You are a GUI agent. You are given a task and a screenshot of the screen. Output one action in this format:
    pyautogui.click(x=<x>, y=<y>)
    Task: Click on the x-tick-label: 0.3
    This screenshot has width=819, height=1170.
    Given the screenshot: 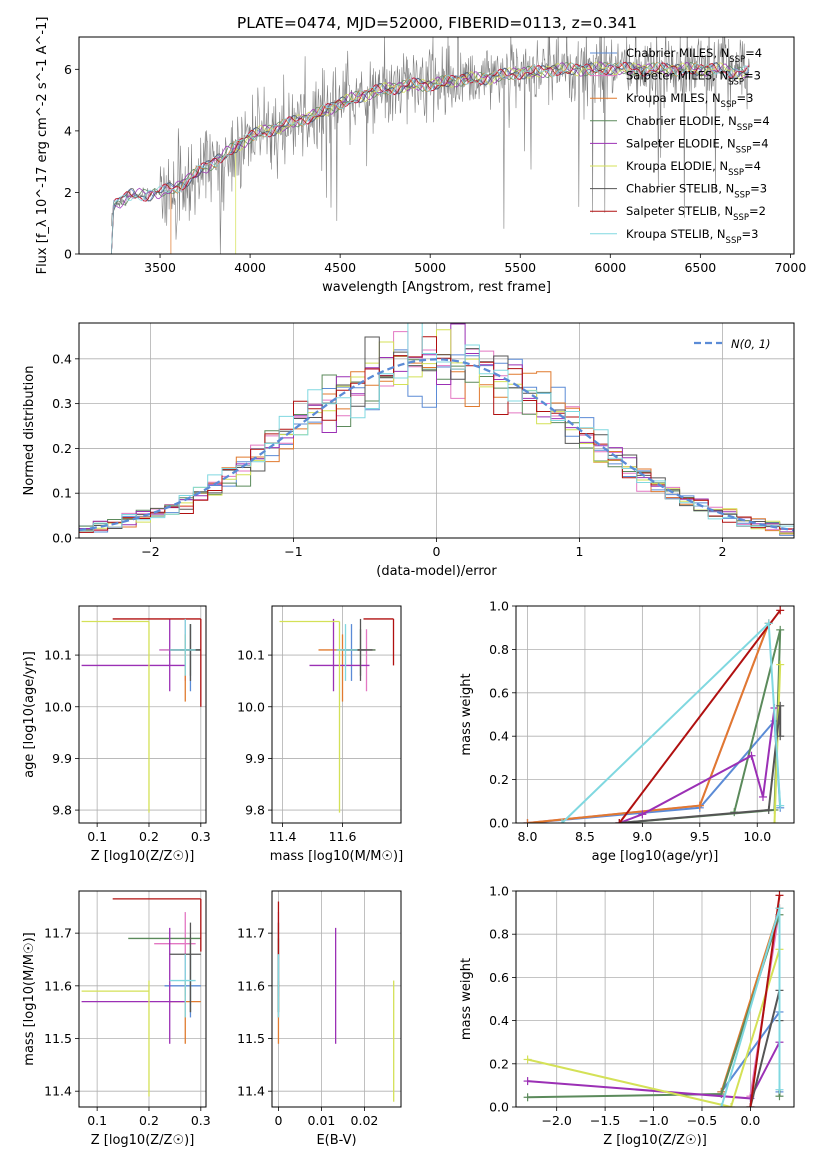 What is the action you would take?
    pyautogui.click(x=201, y=836)
    